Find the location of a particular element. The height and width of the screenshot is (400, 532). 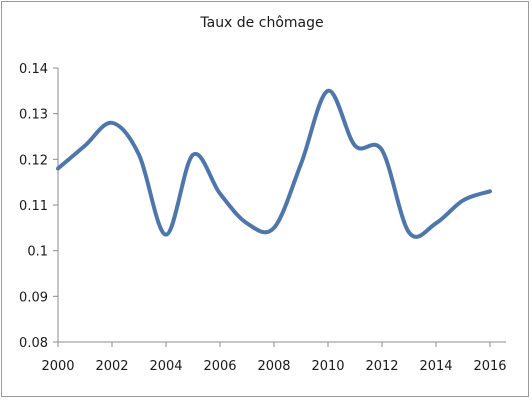

x-tick-label: 2014 is located at coordinates (435, 366).